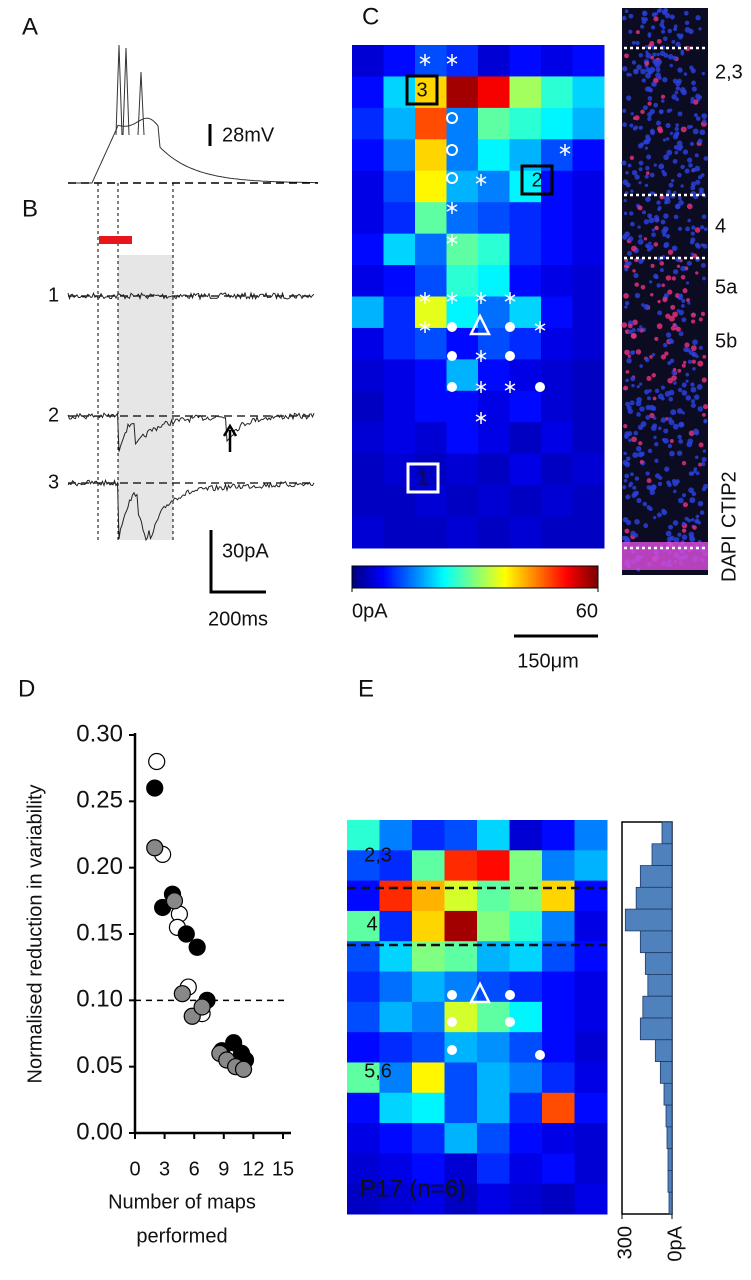 This screenshot has height=1280, width=751. I want to click on map-box, so click(537, 180).